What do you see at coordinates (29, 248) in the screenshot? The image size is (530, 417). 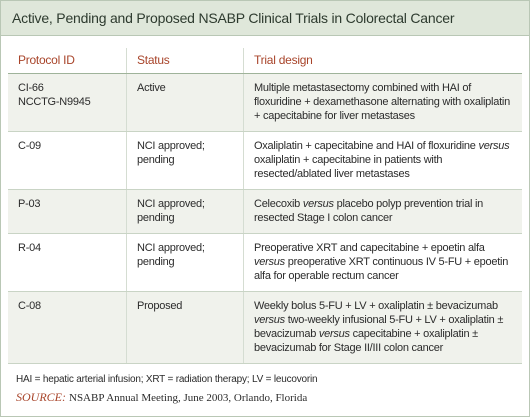 I see `protocol-id: R-04` at bounding box center [29, 248].